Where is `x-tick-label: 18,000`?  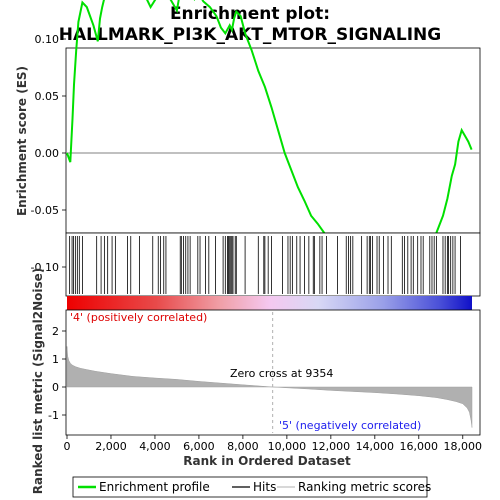
x-tick-label: 18,000 is located at coordinates (463, 446).